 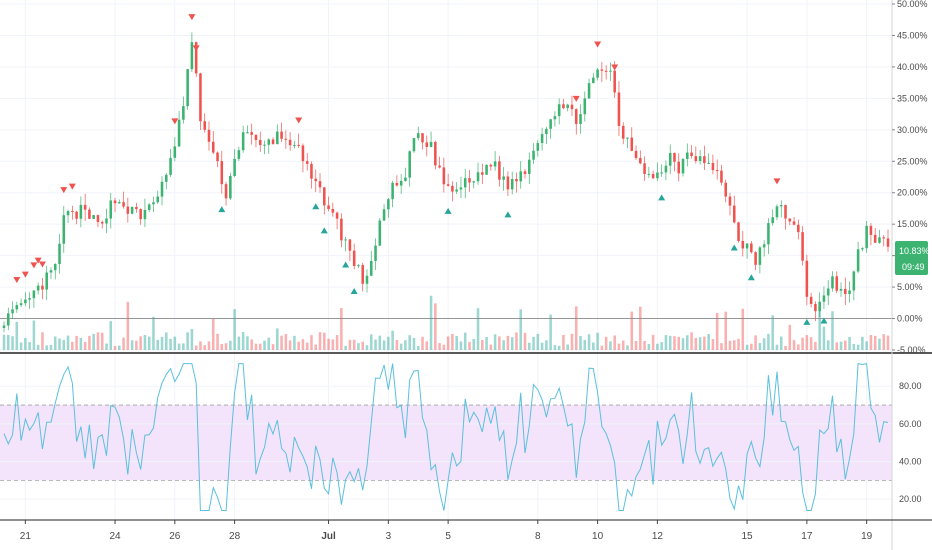 What do you see at coordinates (446, 531) in the screenshot?
I see `time-axis: 21 24 26 28 Jul 3 5 8 10 12 15 17 19` at bounding box center [446, 531].